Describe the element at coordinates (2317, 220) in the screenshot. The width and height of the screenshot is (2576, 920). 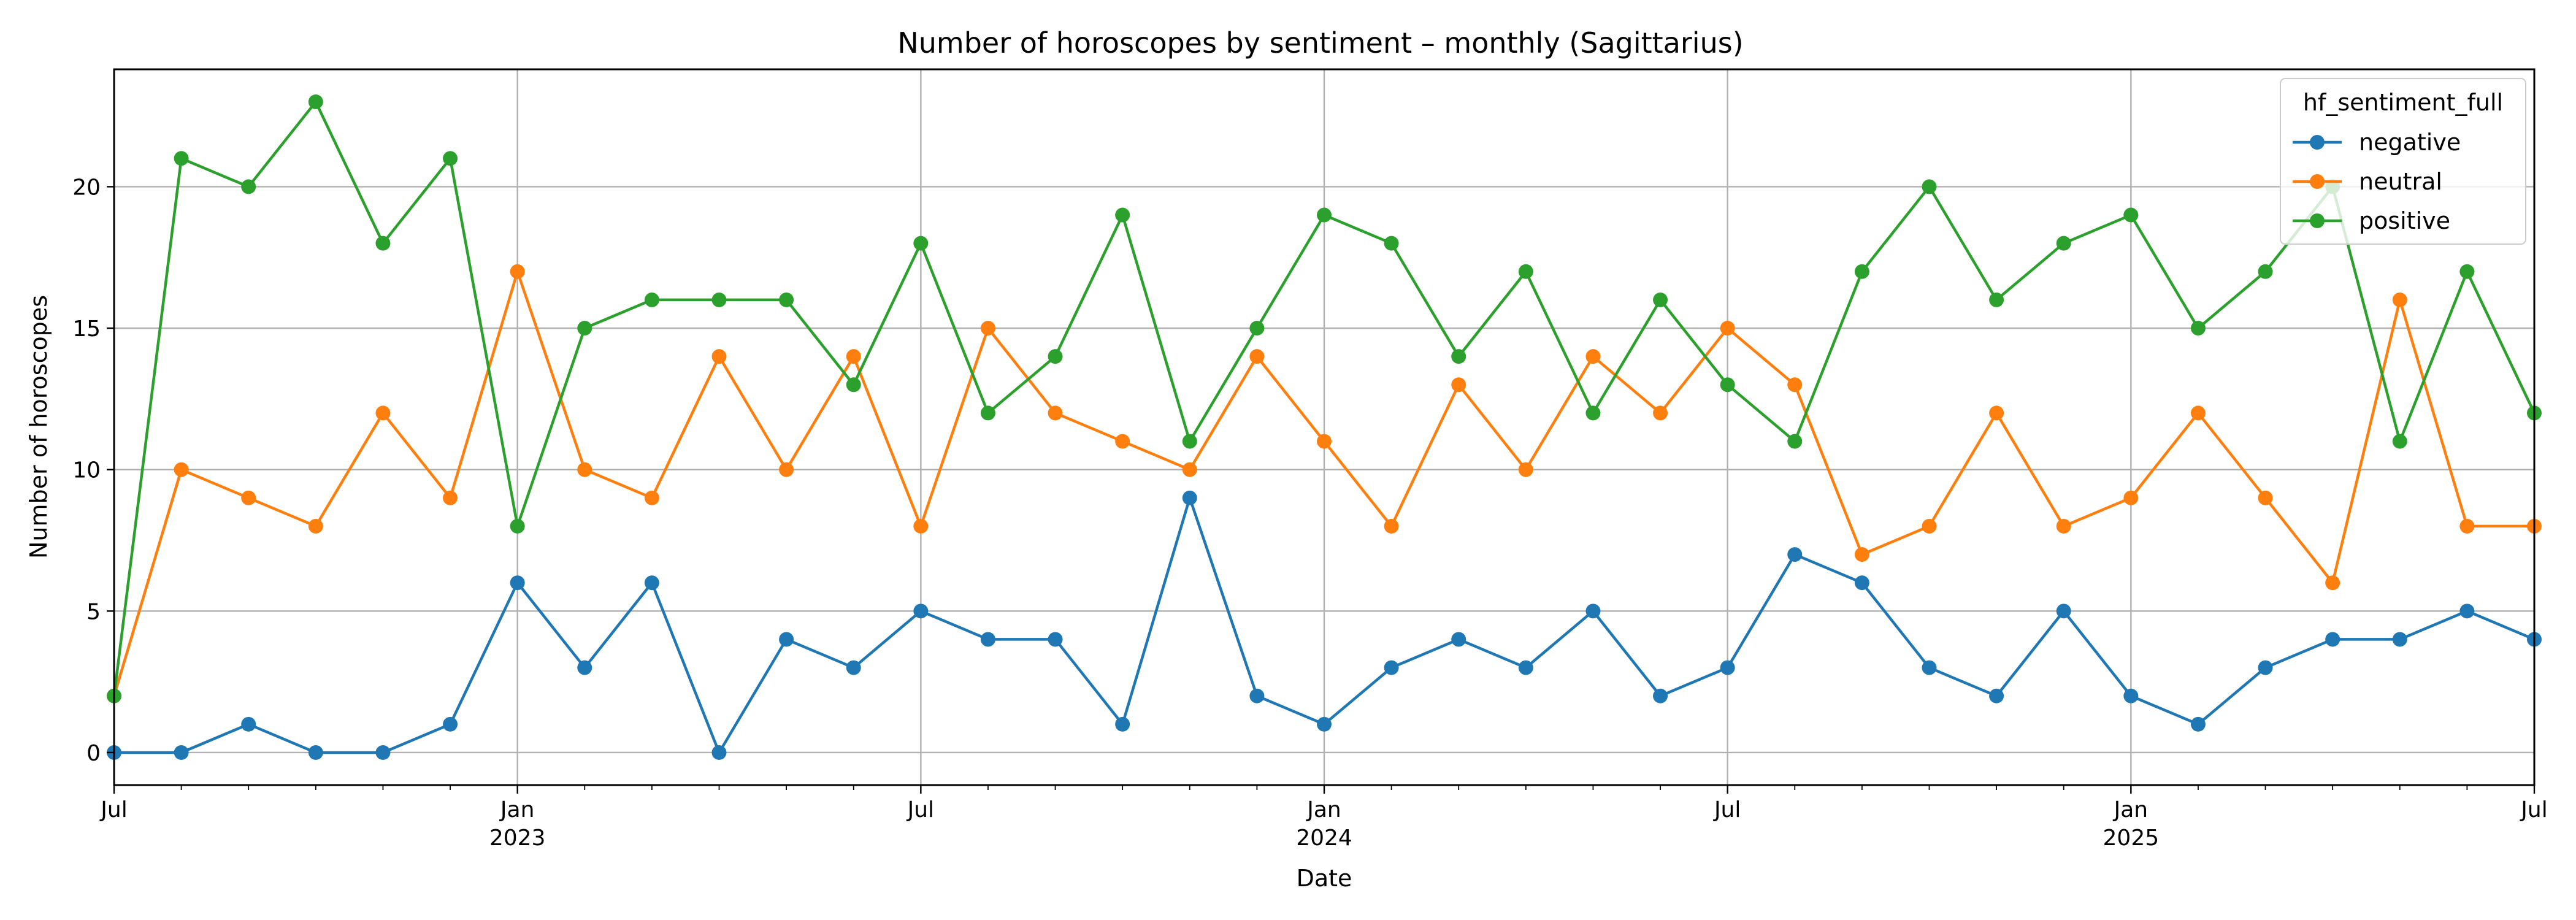
I see `legend-marker-positive` at that location.